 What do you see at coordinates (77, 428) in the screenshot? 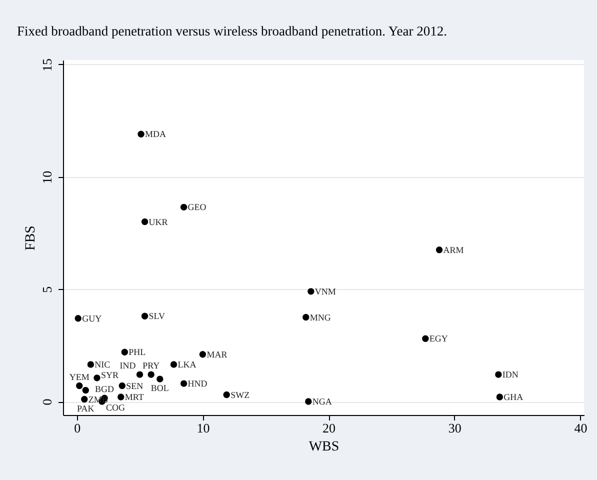
I see `x-tick-label: 0` at bounding box center [77, 428].